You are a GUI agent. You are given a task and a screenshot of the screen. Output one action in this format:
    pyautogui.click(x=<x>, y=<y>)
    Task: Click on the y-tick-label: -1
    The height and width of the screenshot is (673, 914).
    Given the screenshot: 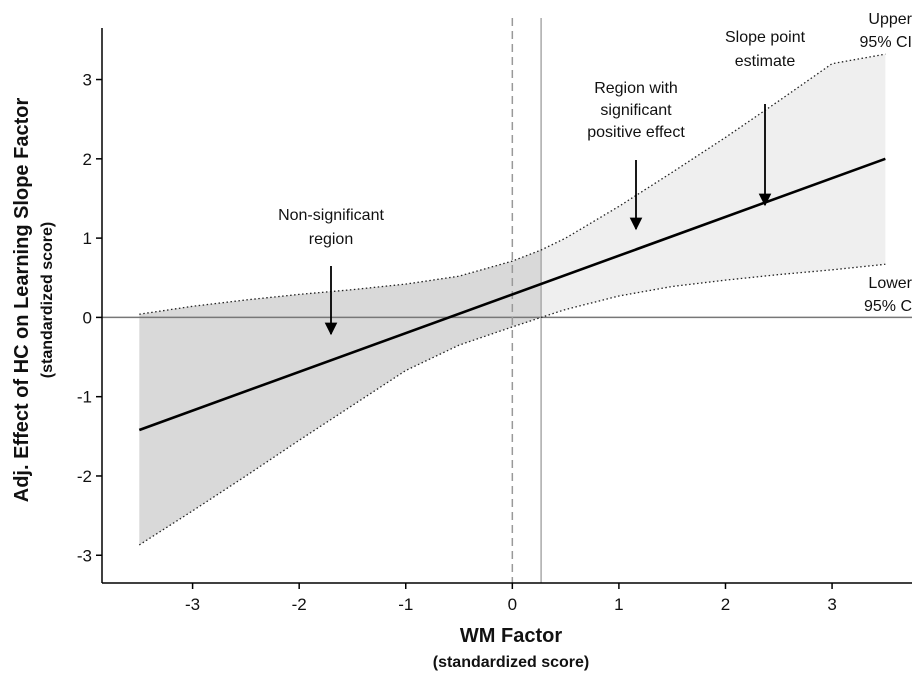 What is the action you would take?
    pyautogui.click(x=84, y=397)
    